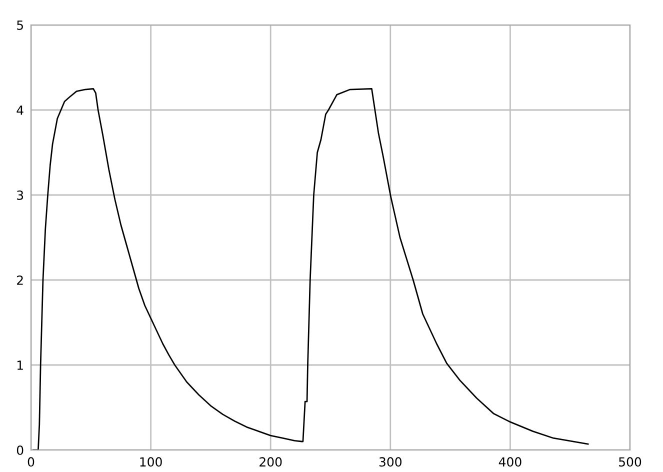 Image resolution: width=663 pixels, height=472 pixels. I want to click on y-tick-label: 4, so click(20, 110).